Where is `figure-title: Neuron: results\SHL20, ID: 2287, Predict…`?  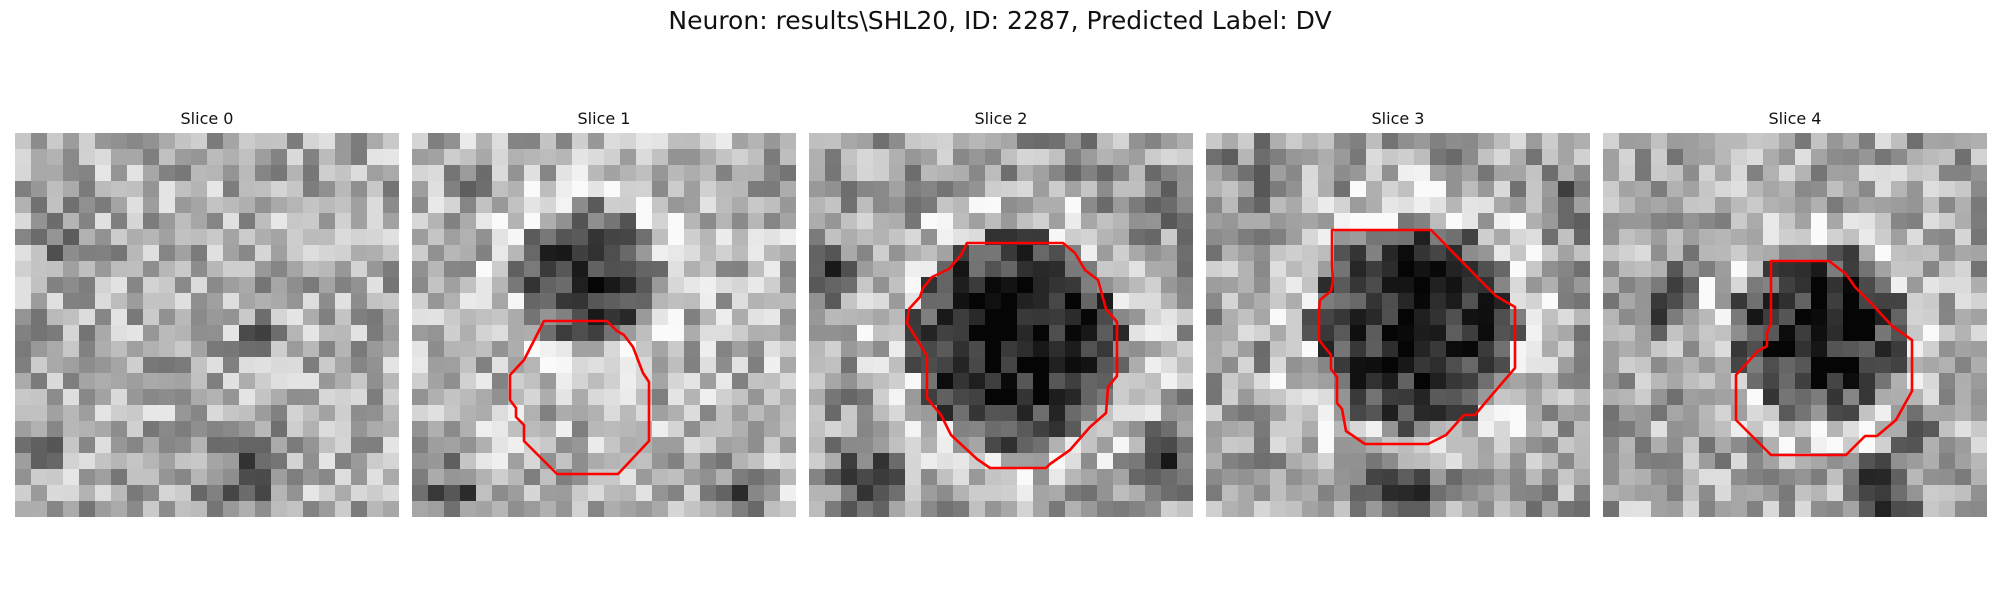 figure-title: Neuron: results\SHL20, ID: 2287, Predict… is located at coordinates (1000, 20).